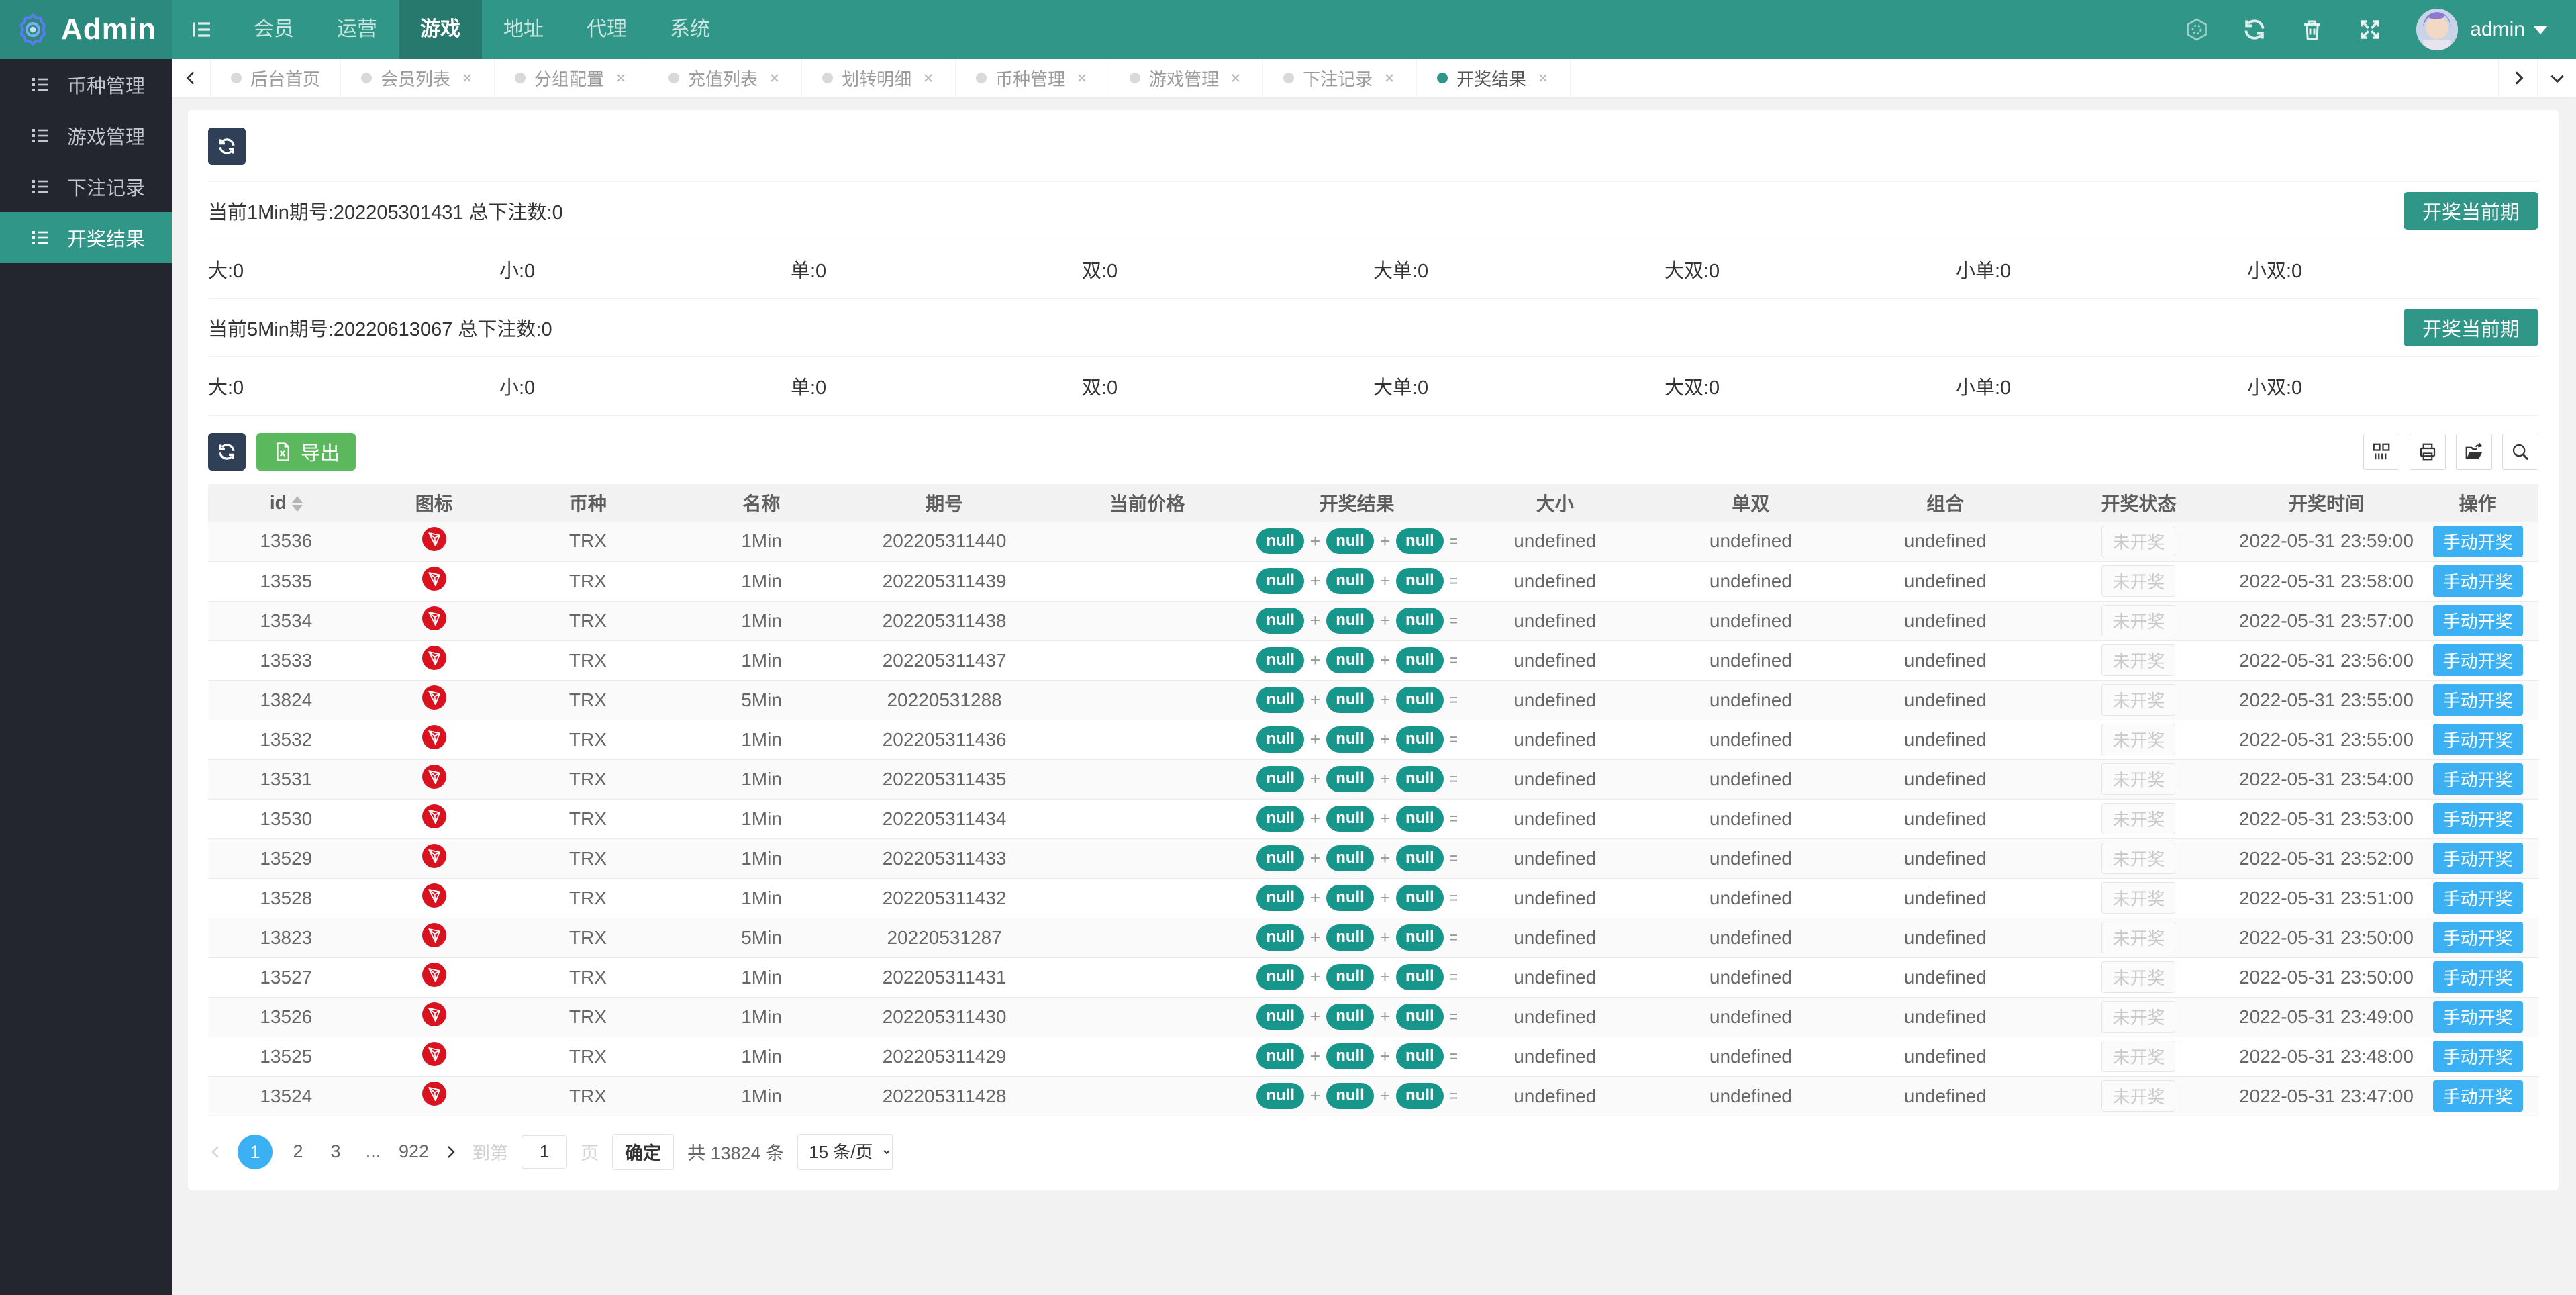 The width and height of the screenshot is (2576, 1295). I want to click on cell-issue: 20220531288, so click(944, 700).